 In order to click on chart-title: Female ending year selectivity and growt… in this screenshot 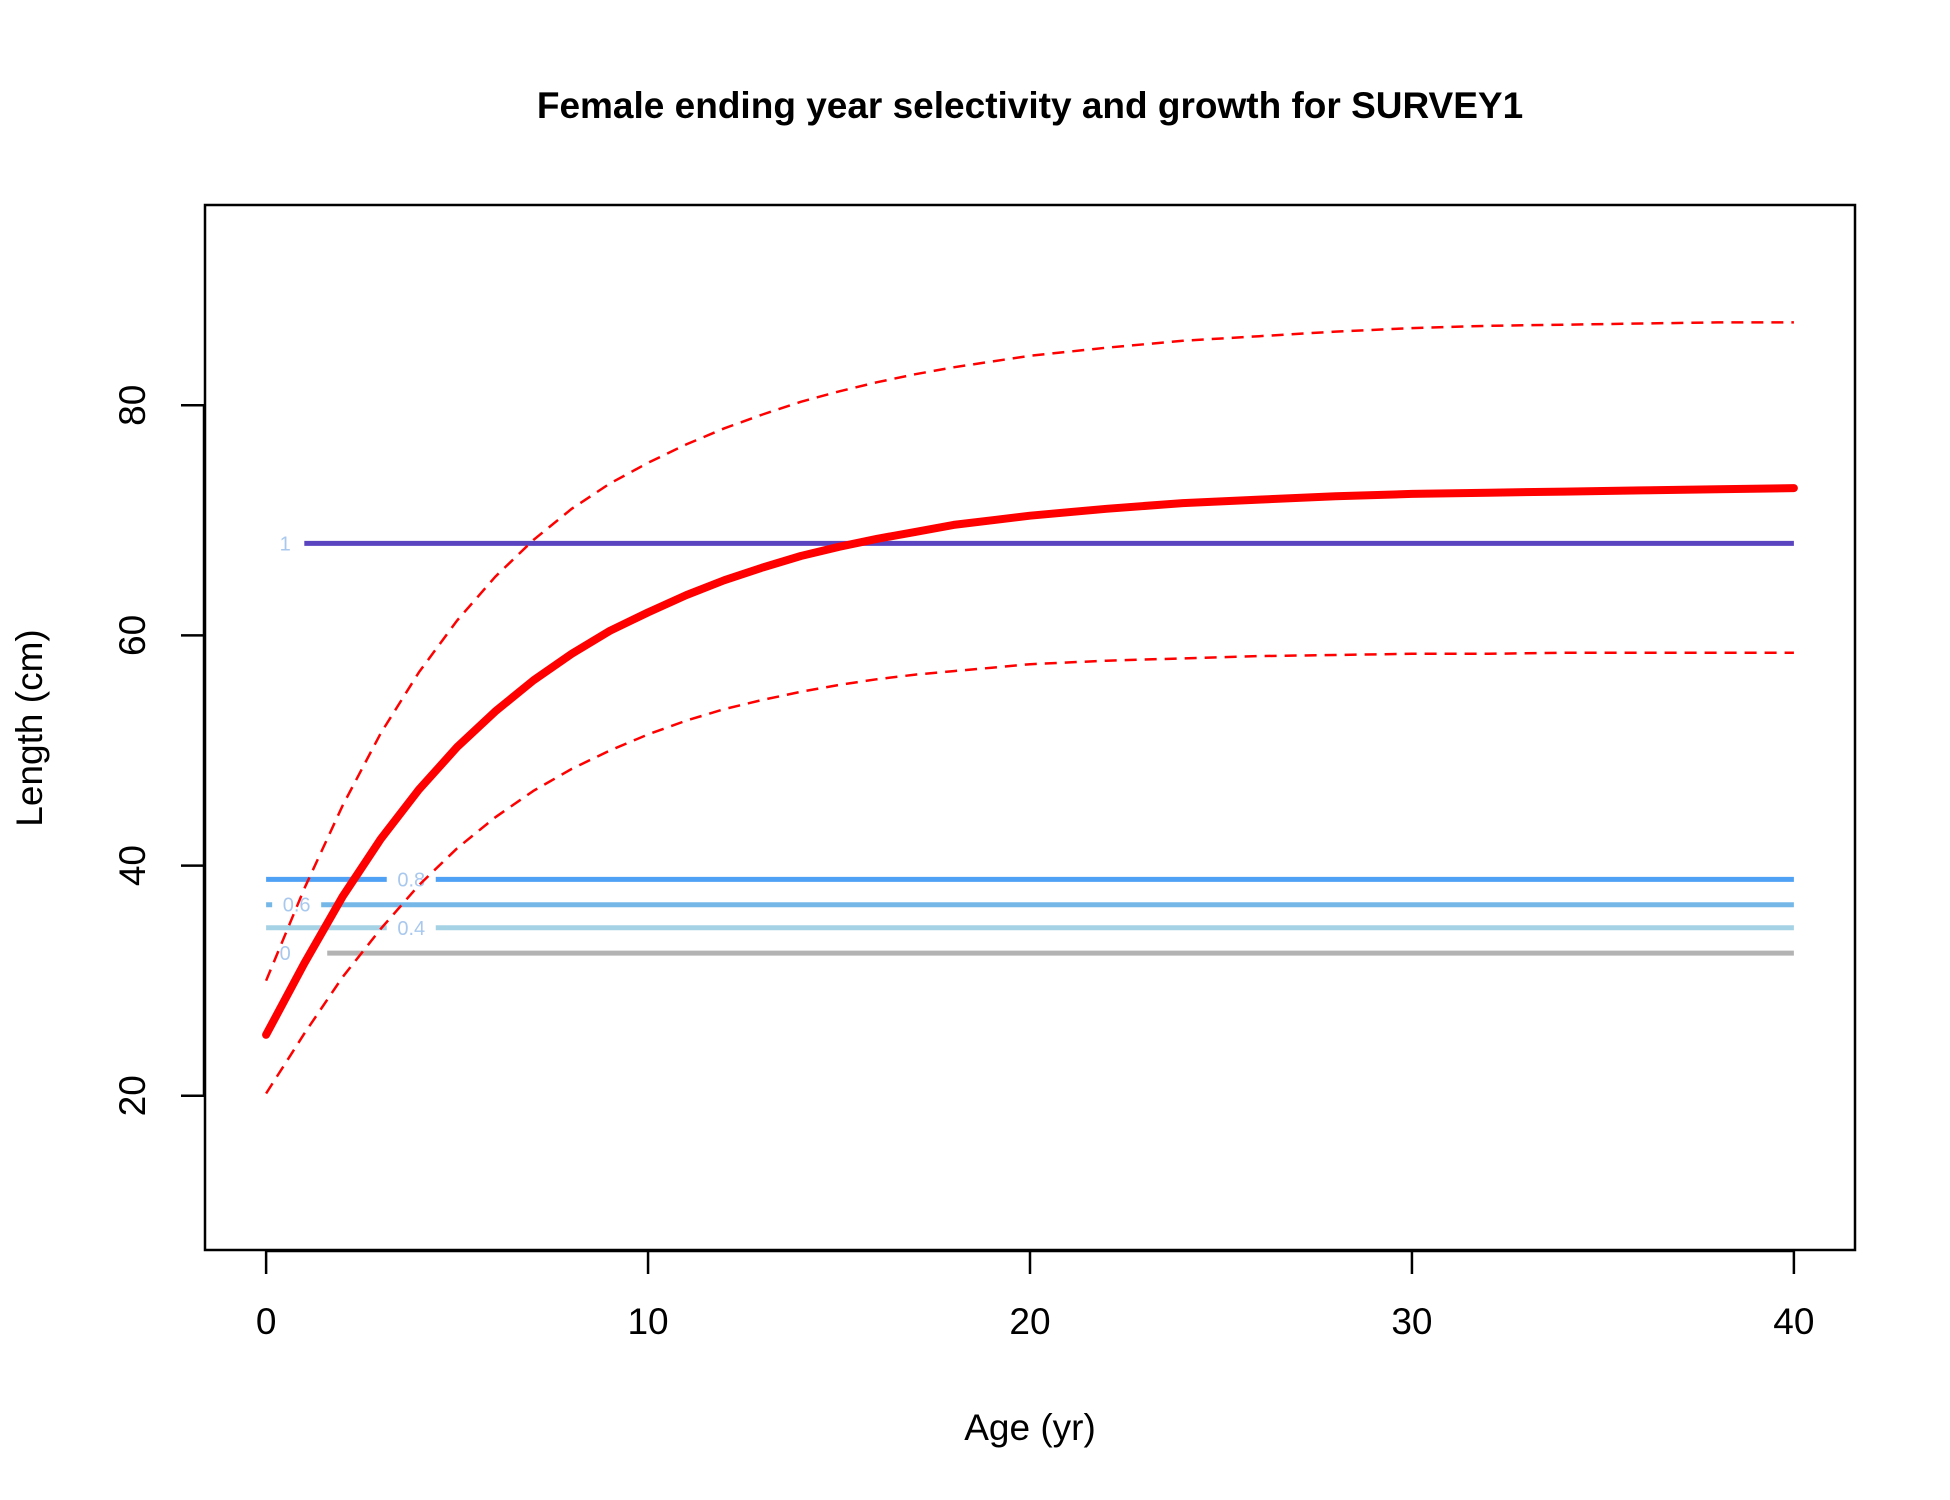, I will do `click(1030, 105)`.